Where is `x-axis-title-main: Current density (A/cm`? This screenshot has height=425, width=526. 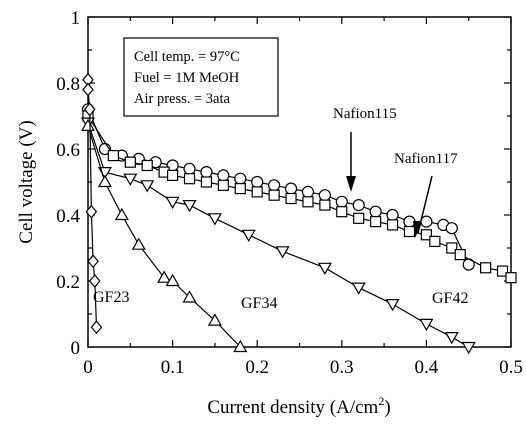
x-axis-title-main: Current density (A/cm is located at coordinates (292, 407).